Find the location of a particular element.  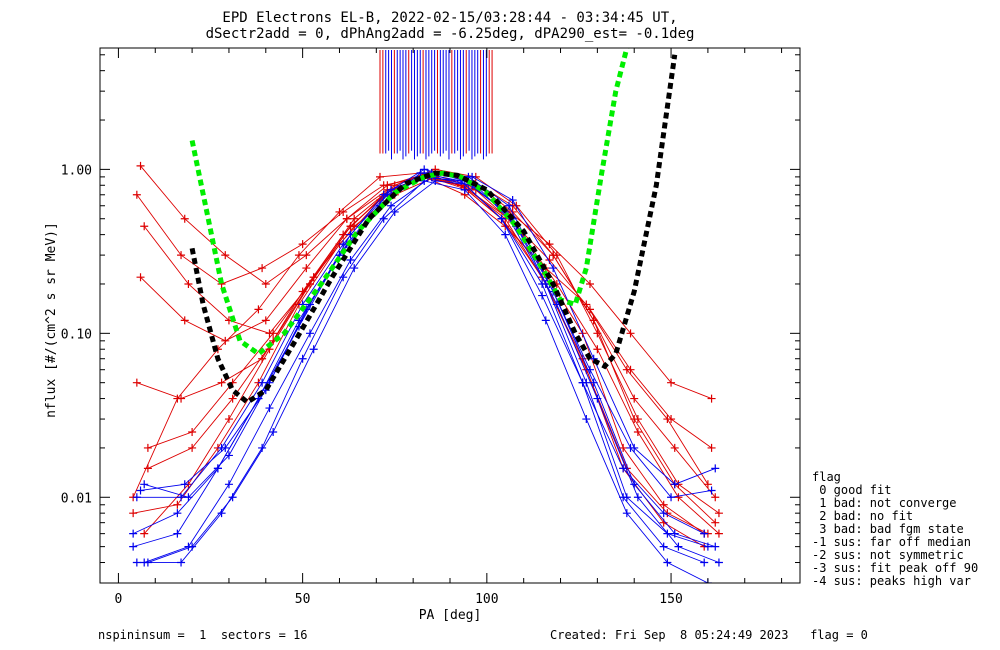

legend-item: 3 bad: bad fgm state is located at coordinates (888, 529).